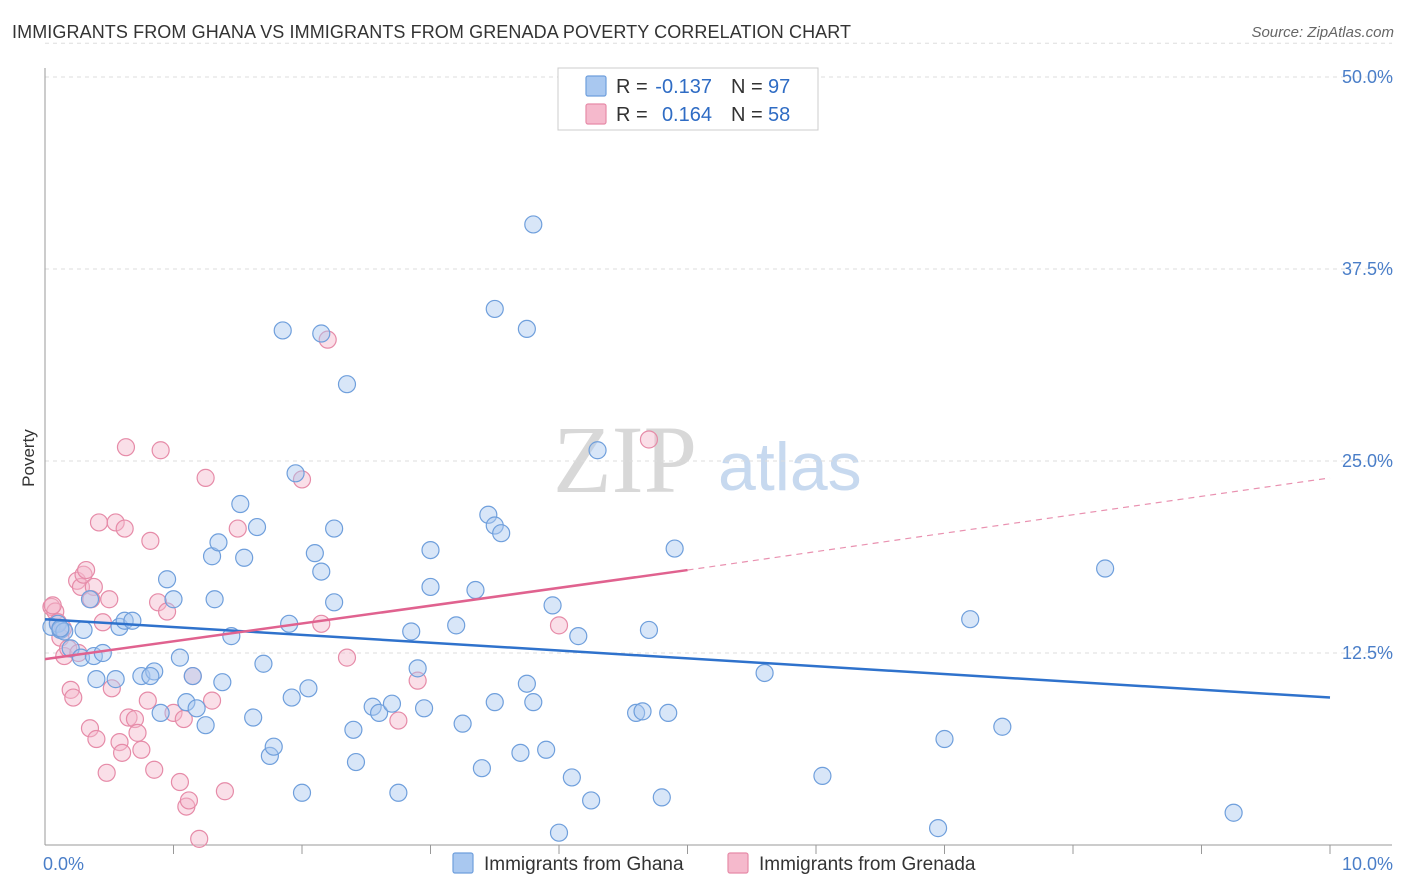 This screenshot has width=1406, height=892. What do you see at coordinates (752, 849) in the screenshot?
I see `x-axis-ticks` at bounding box center [752, 849].